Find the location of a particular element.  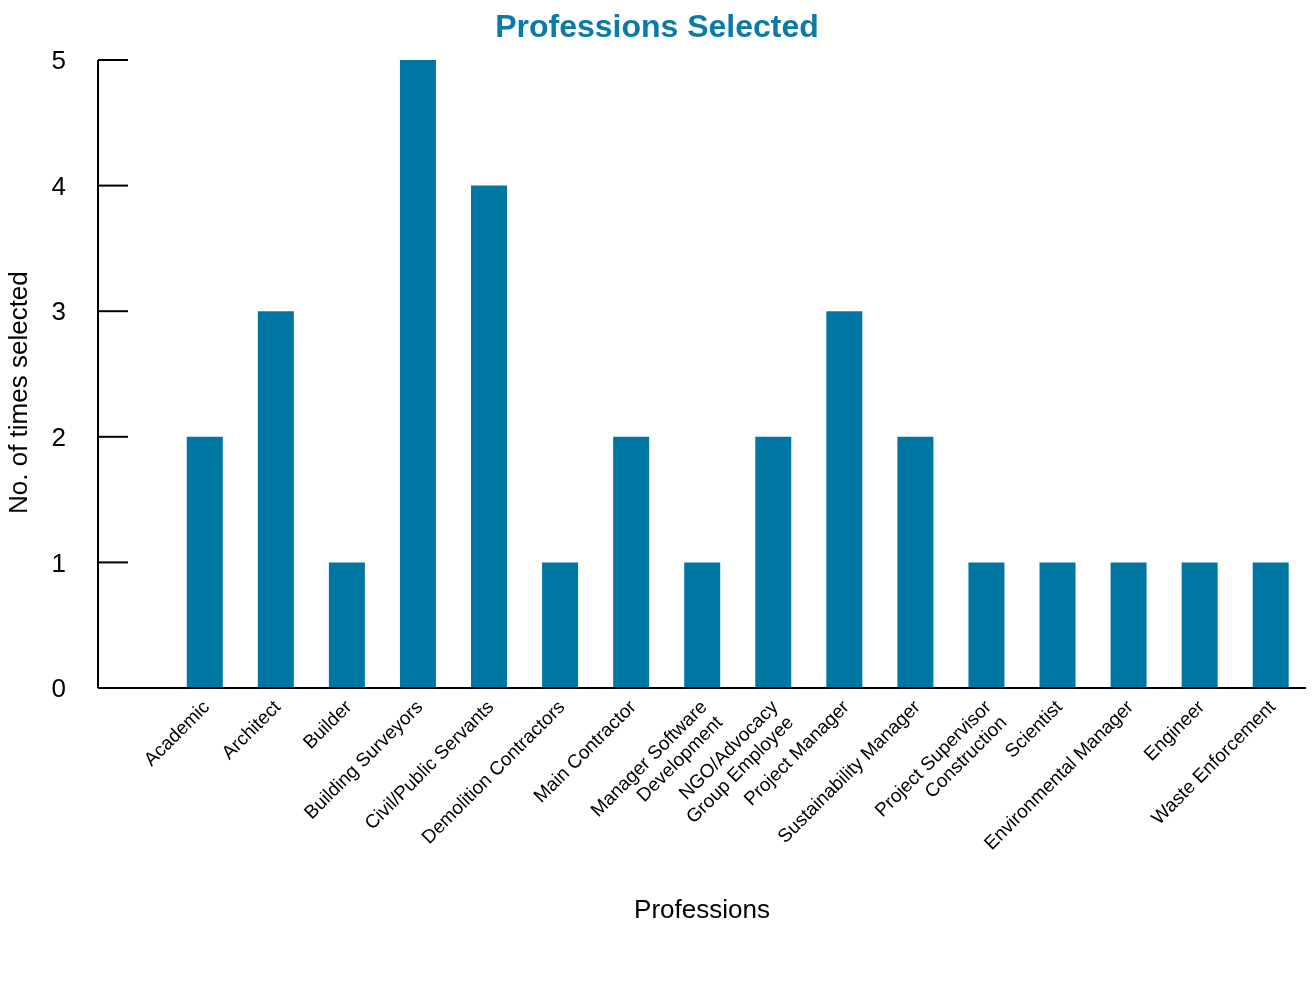

y-tick-label: 0 is located at coordinates (58, 688).